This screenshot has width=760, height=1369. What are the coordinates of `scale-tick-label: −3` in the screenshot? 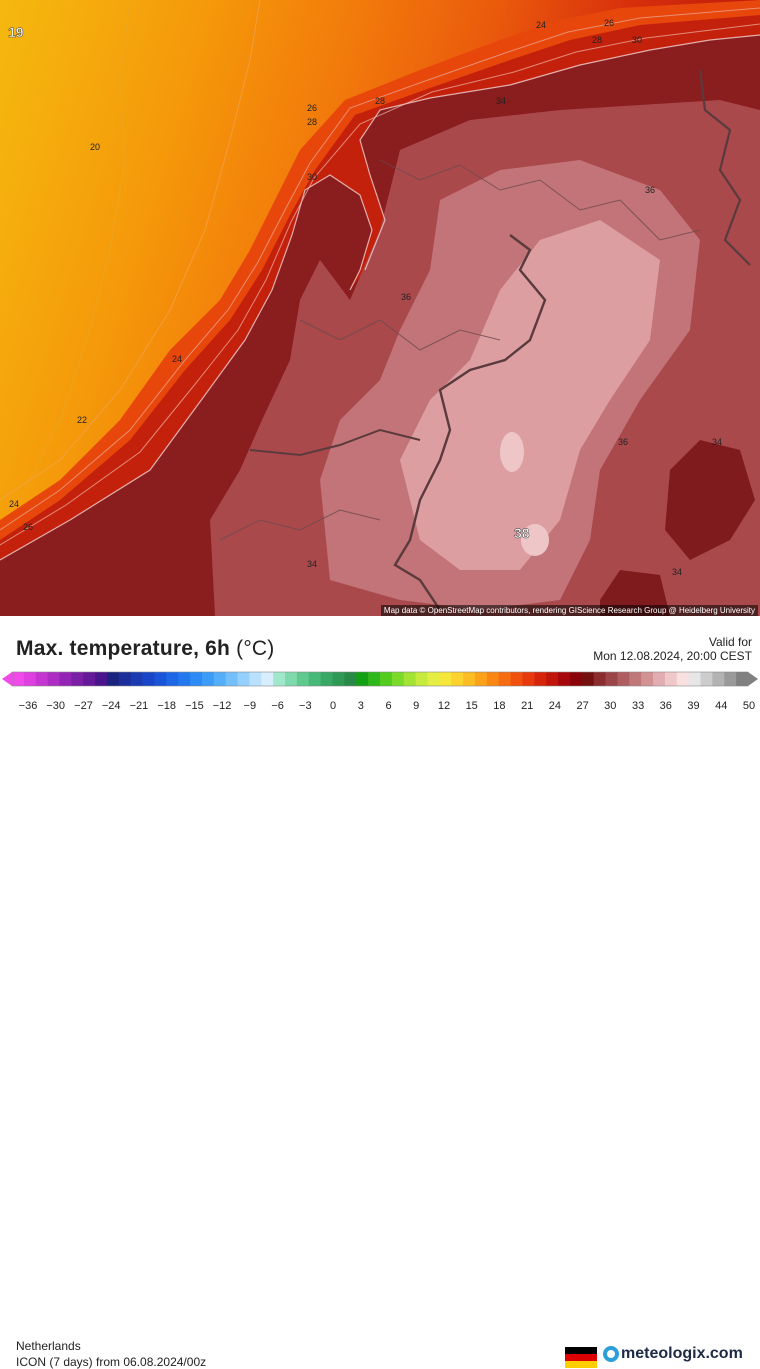 It's located at (305, 706).